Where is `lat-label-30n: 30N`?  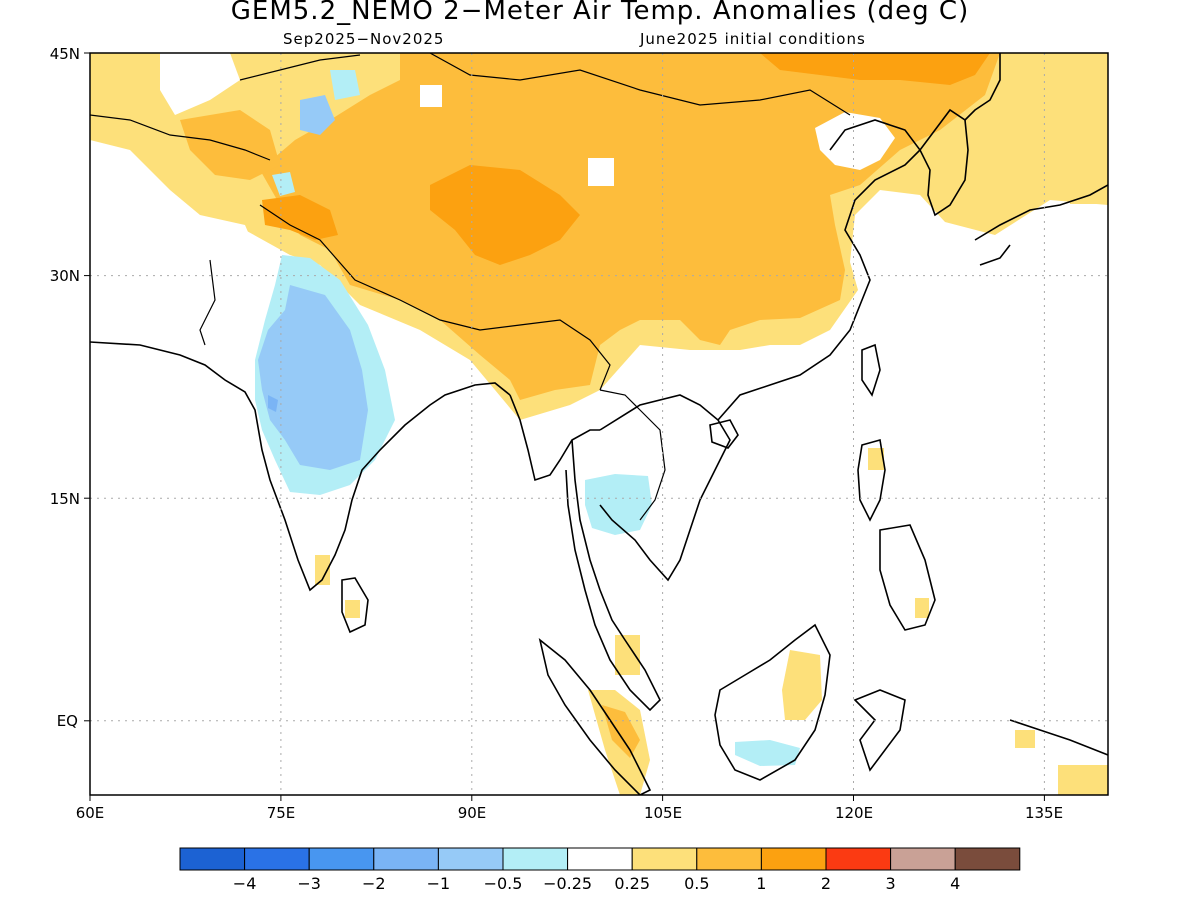 lat-label-30n: 30N is located at coordinates (65, 276).